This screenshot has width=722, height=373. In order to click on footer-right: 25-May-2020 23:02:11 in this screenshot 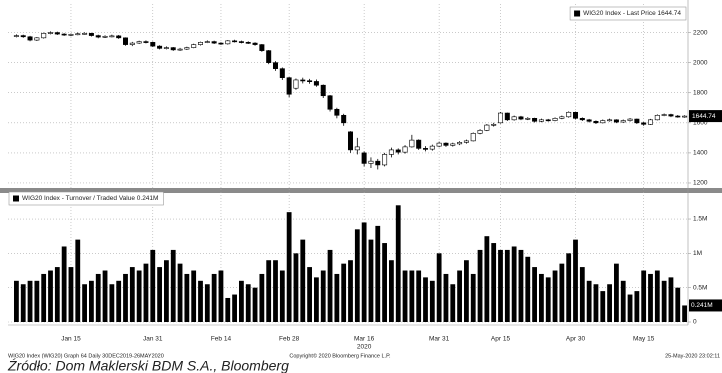, I will do `click(692, 356)`.